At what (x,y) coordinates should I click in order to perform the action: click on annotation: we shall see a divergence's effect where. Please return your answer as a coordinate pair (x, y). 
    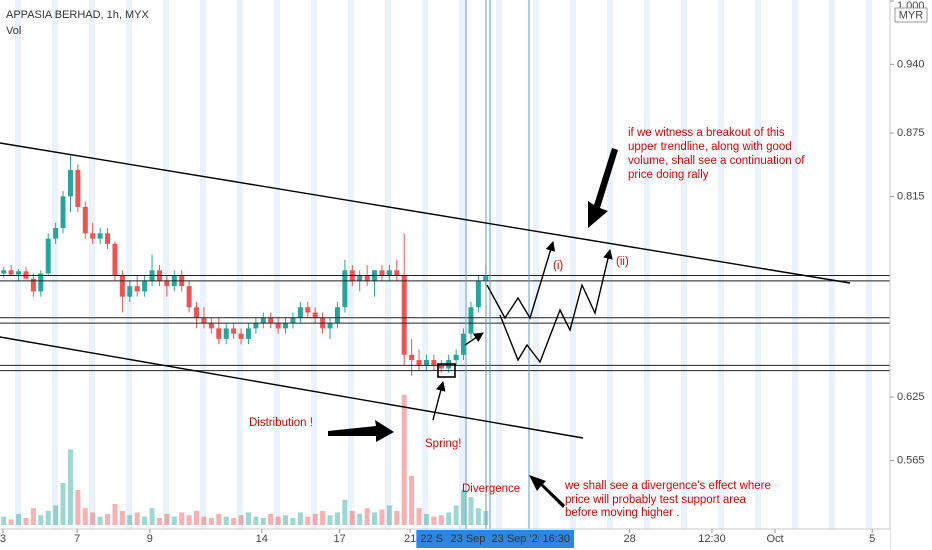
    Looking at the image, I should click on (667, 486).